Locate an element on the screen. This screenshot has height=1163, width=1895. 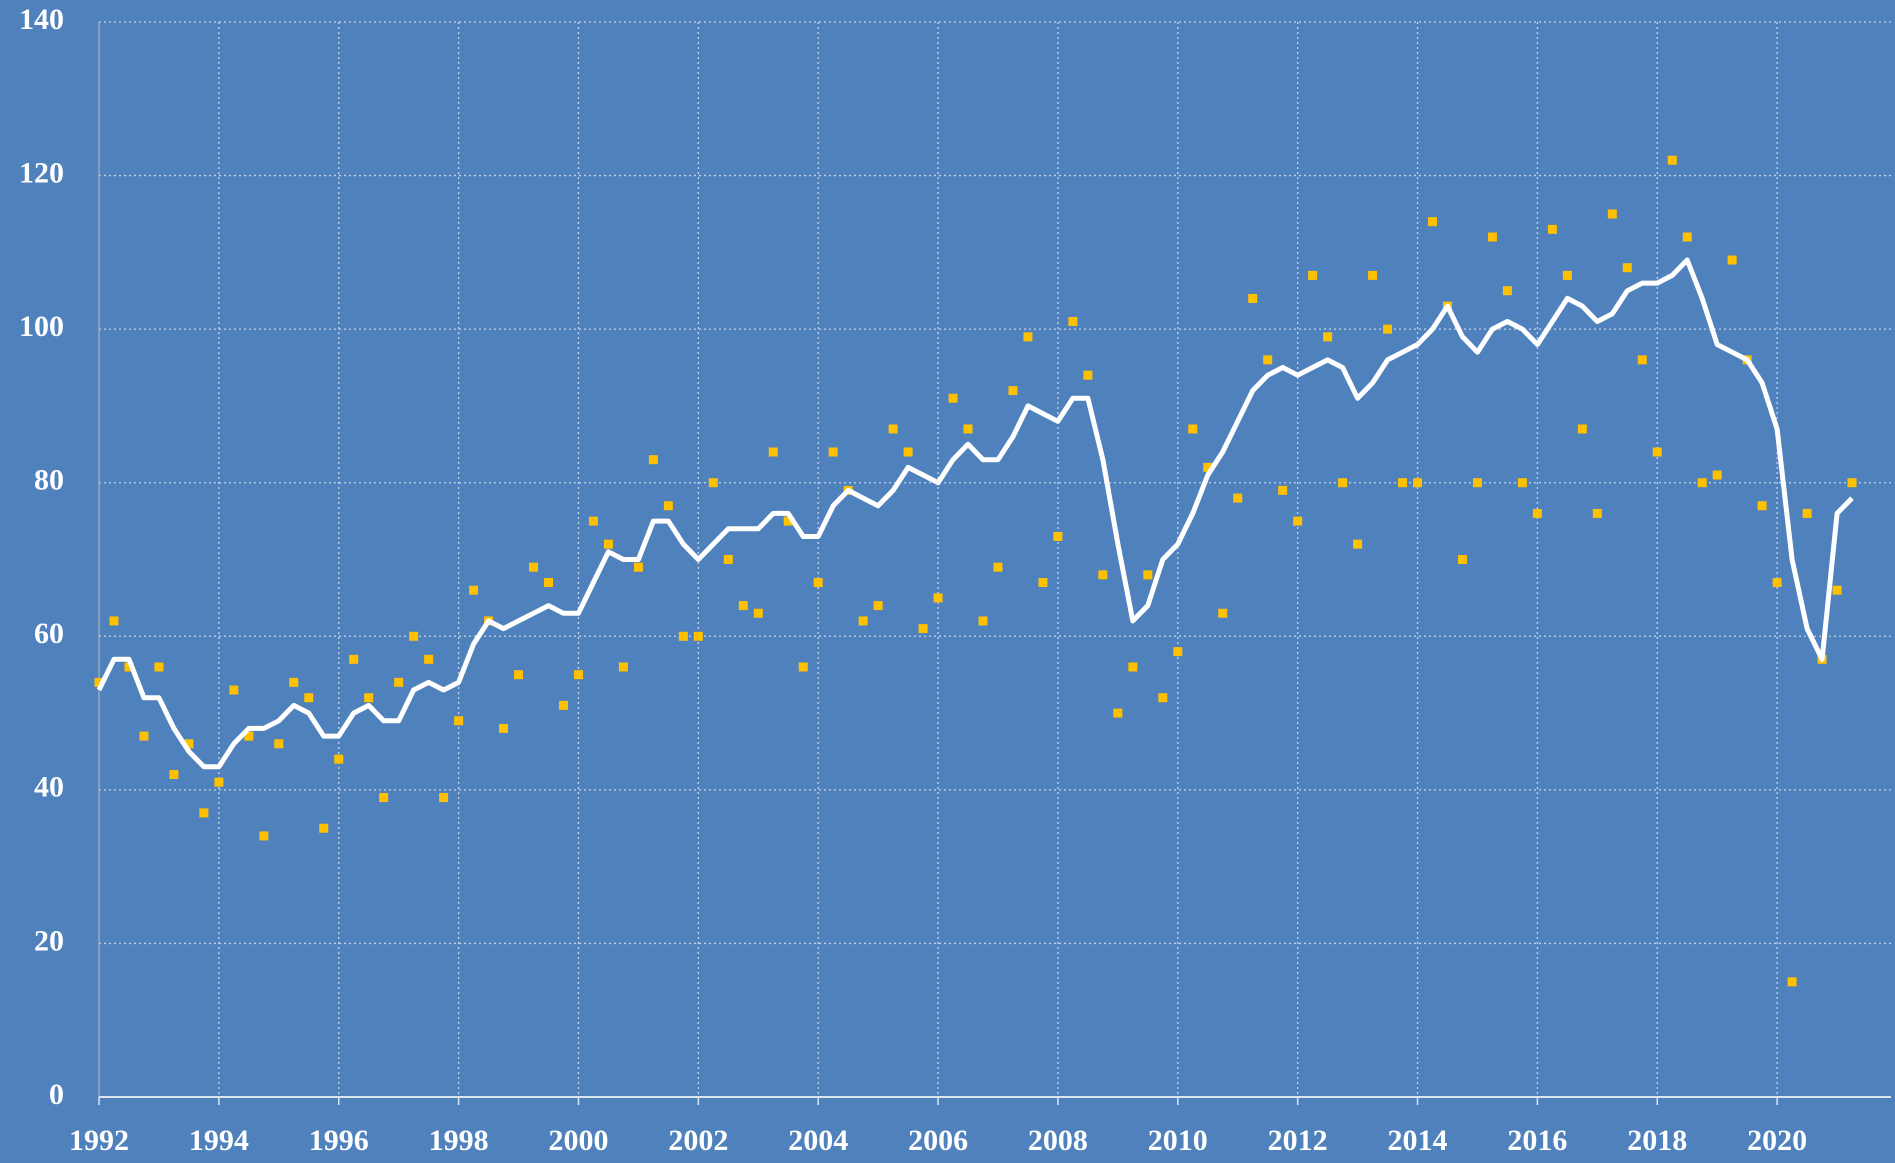
x-tick-label: 2002 is located at coordinates (698, 1140).